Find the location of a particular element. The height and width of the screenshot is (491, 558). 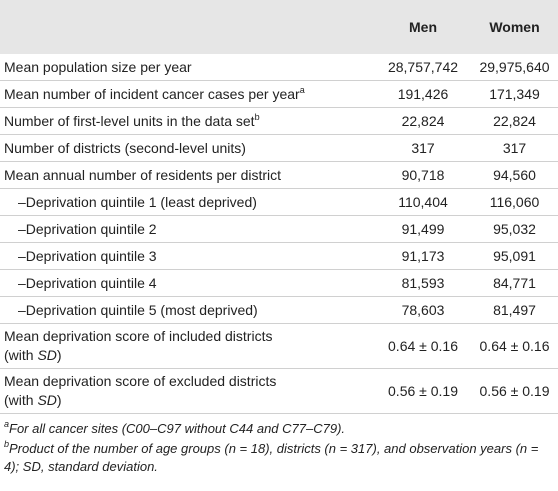

men-value: 90,718 is located at coordinates (423, 175).